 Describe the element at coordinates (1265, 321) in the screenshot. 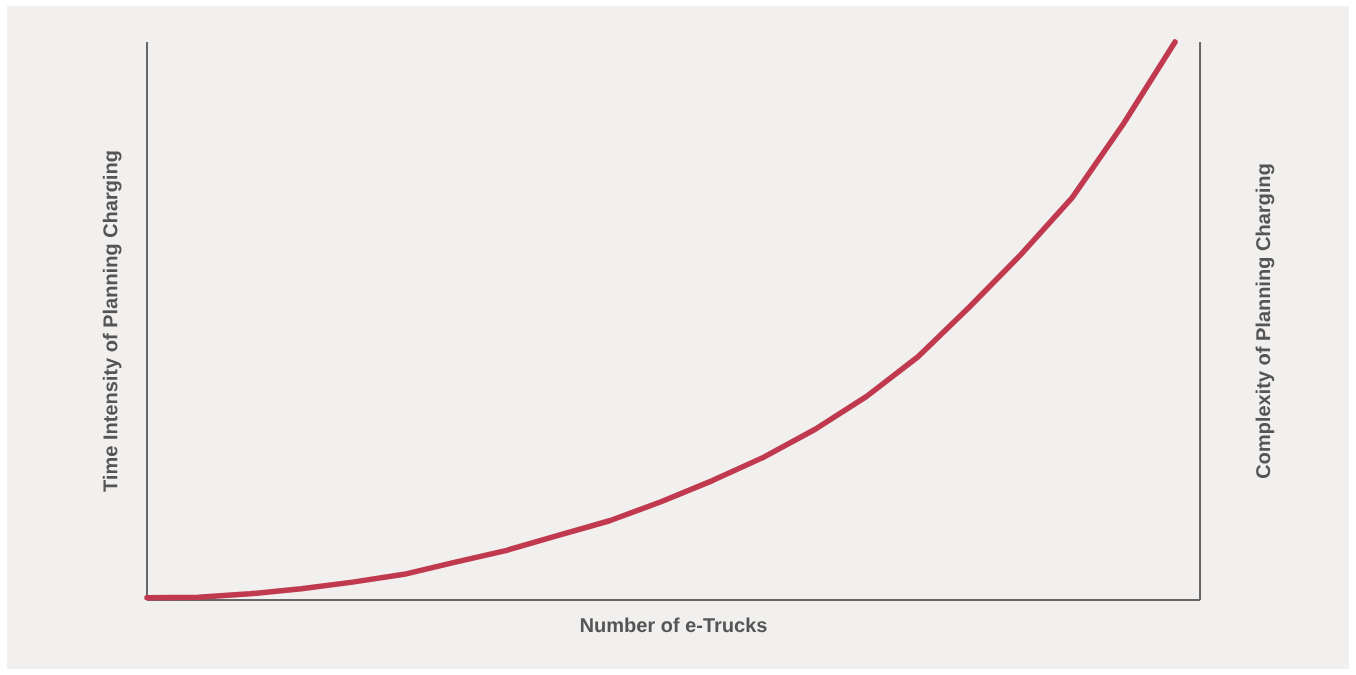

I see `y2-axis-title: Complexity of Planning Charging` at that location.